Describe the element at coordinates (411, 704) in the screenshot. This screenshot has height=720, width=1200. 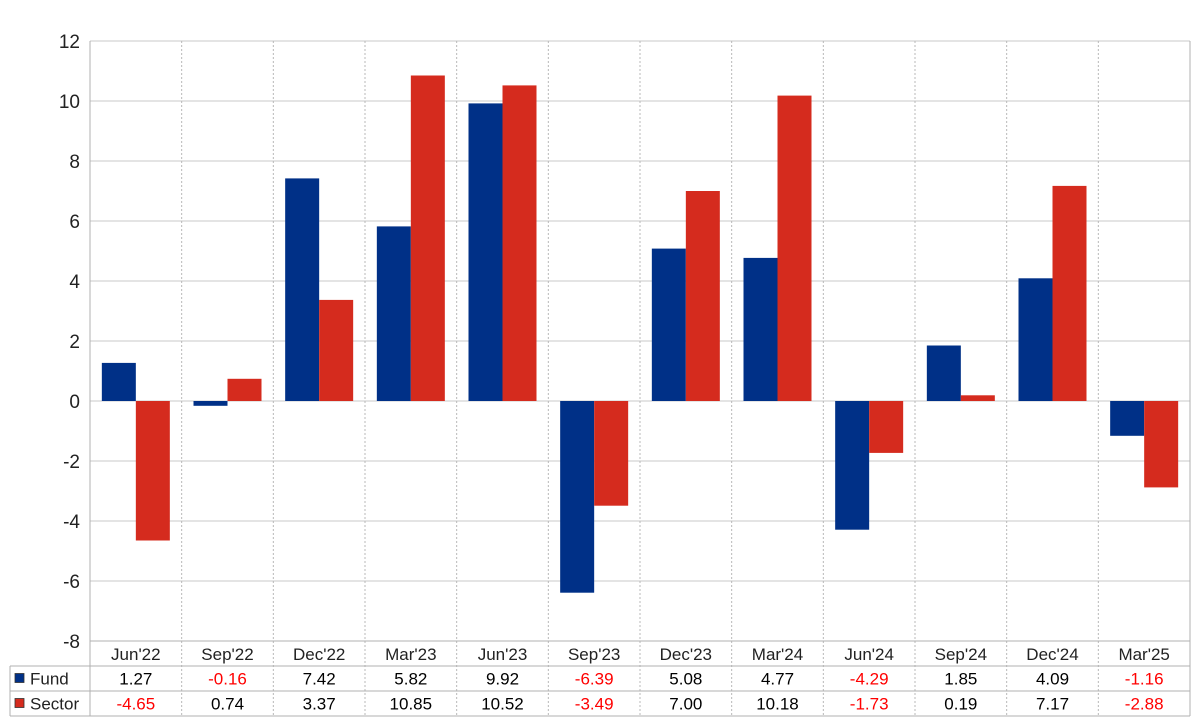
I see `data-label: 10.85` at that location.